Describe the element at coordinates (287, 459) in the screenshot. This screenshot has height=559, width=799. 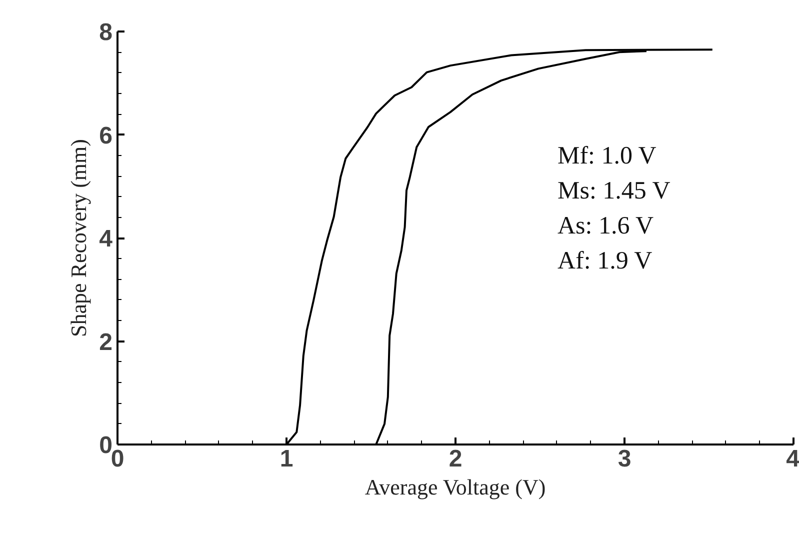
I see `x-tick-label: 1` at that location.